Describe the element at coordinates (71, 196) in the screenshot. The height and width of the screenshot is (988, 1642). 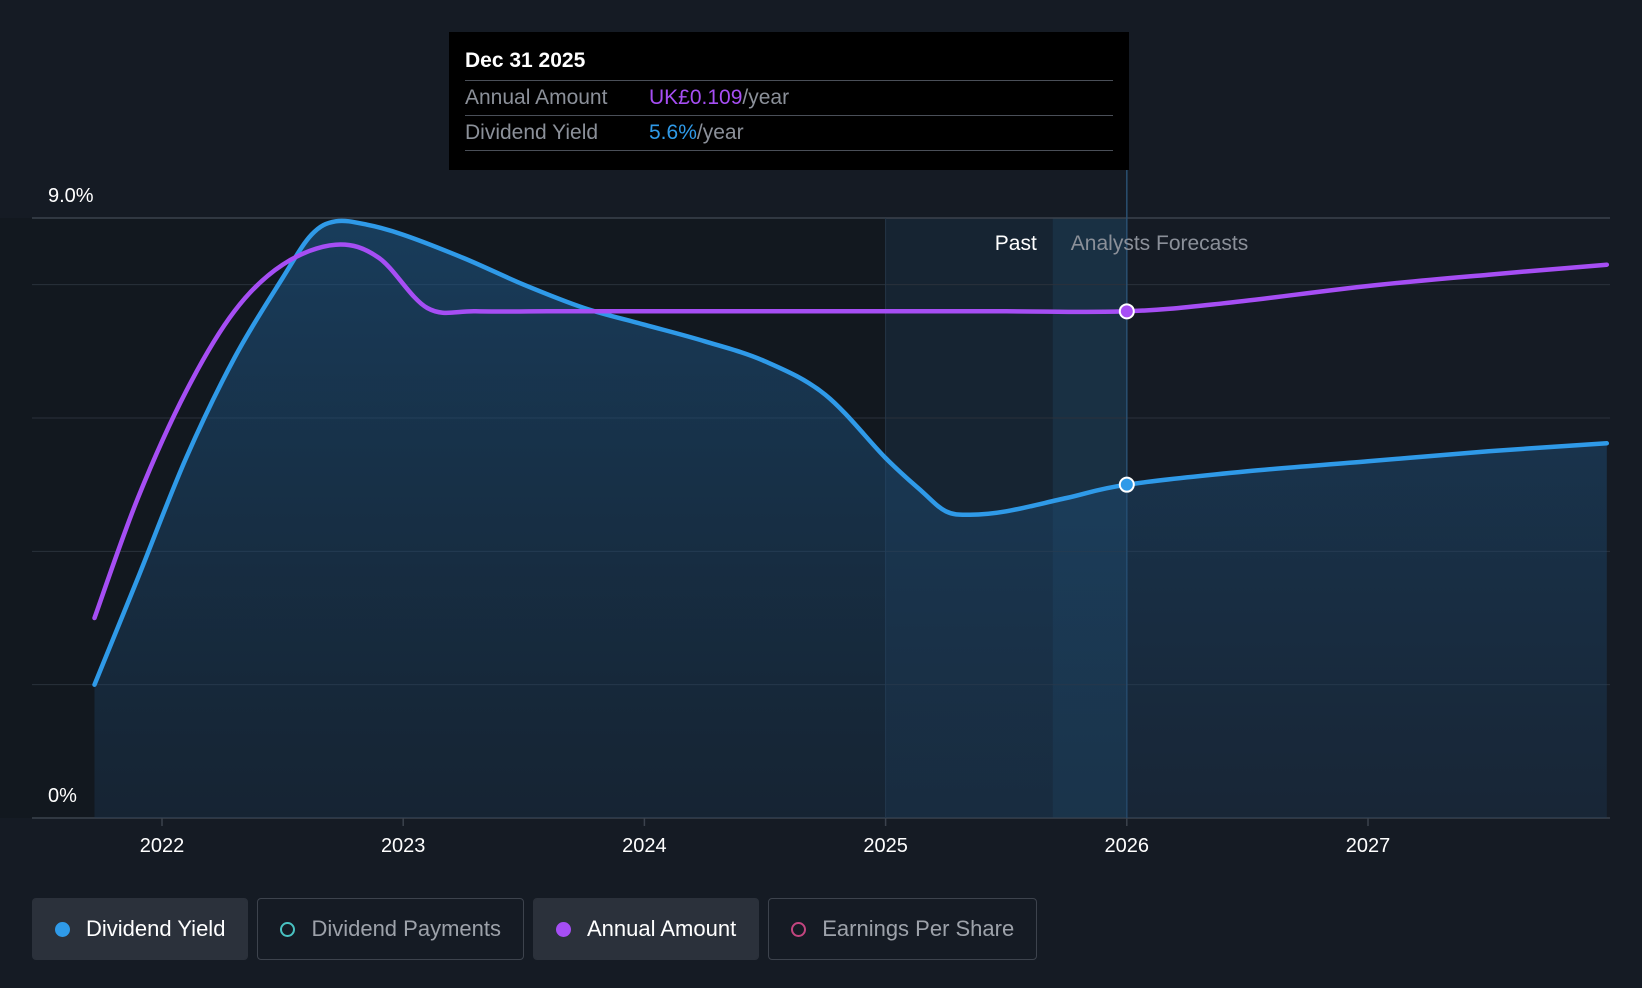
I see `y-tick-label: 9.0%` at that location.